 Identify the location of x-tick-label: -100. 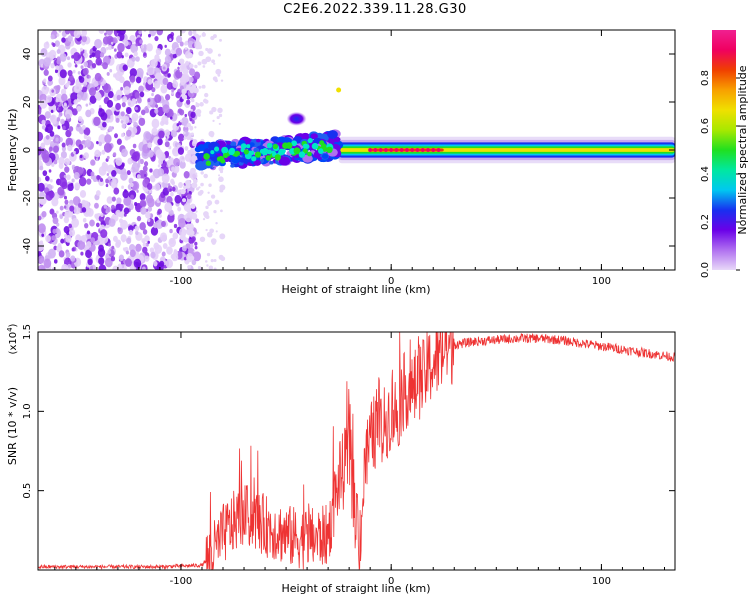
(181, 281).